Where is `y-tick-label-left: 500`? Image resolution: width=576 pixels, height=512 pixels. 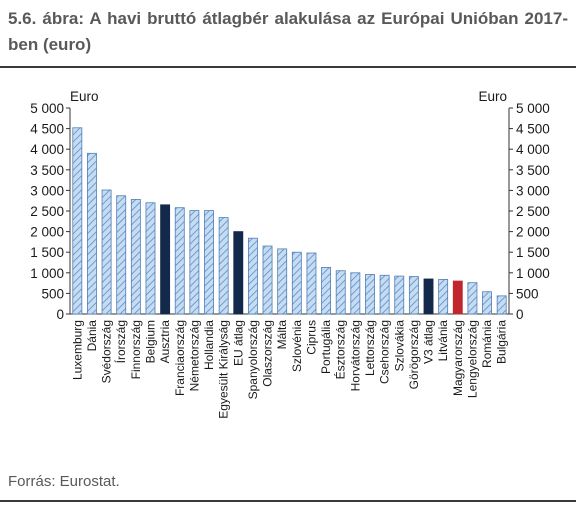 y-tick-label-left: 500 is located at coordinates (52, 293).